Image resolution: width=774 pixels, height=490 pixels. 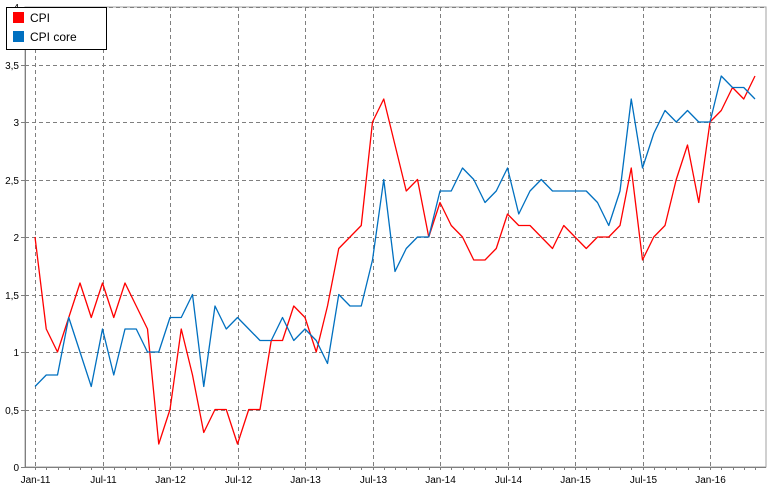 What do you see at coordinates (170, 480) in the screenshot?
I see `x-tick-label: Jan-12` at bounding box center [170, 480].